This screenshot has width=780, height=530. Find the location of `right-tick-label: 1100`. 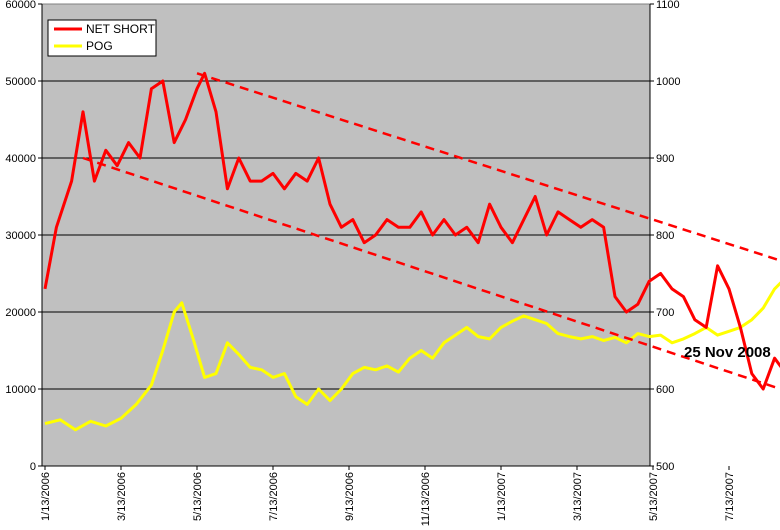

right-tick-label: 1100 is located at coordinates (668, 5).